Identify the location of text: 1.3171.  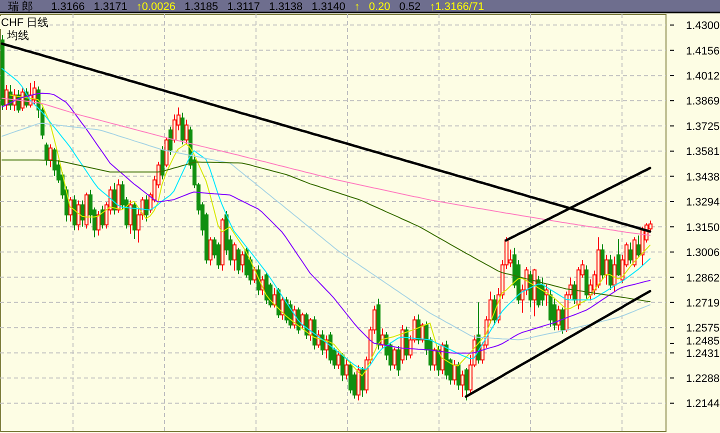
(111, 7).